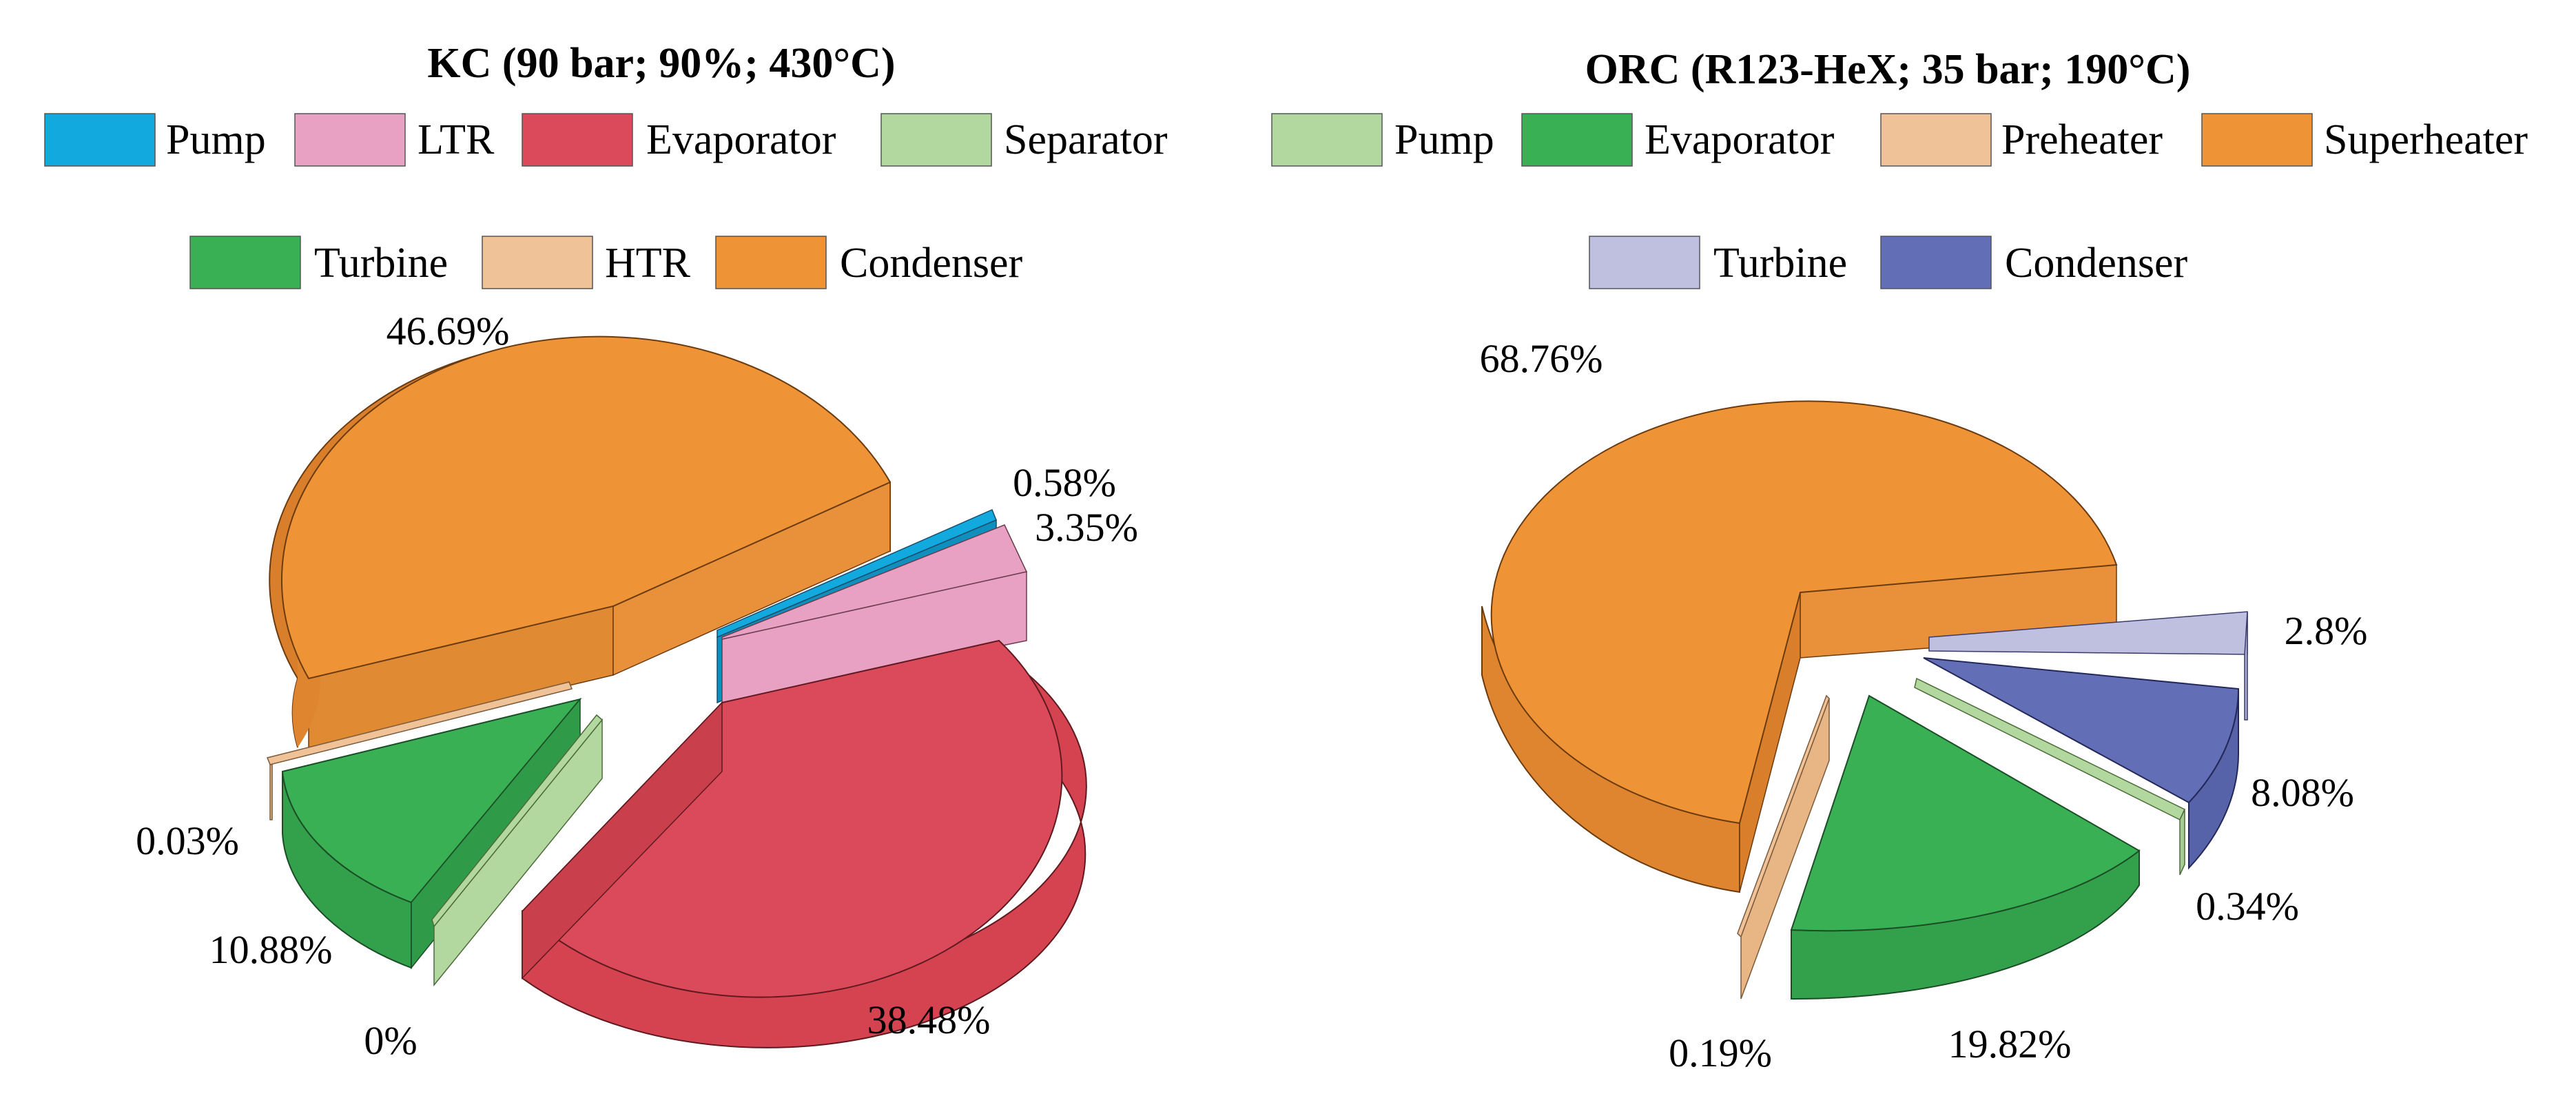 Image resolution: width=2576 pixels, height=1118 pixels. I want to click on kc-slice-evaporator-top, so click(792, 818).